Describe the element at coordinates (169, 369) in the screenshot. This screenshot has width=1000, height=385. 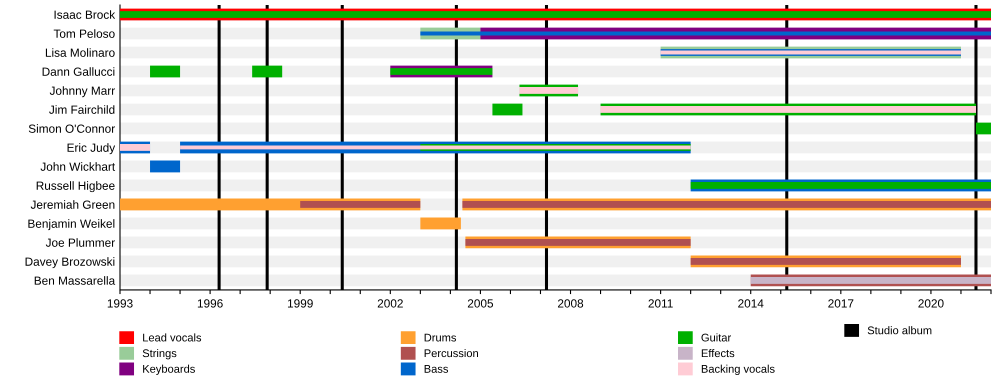
I see `legend-label: Keyboards` at that location.